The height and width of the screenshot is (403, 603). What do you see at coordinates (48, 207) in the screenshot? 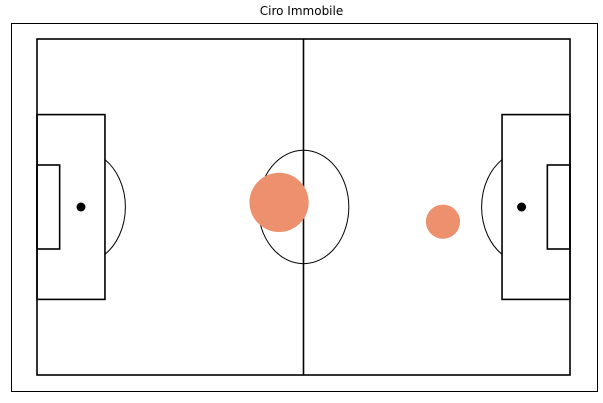
I see `left-six-yard-box` at bounding box center [48, 207].